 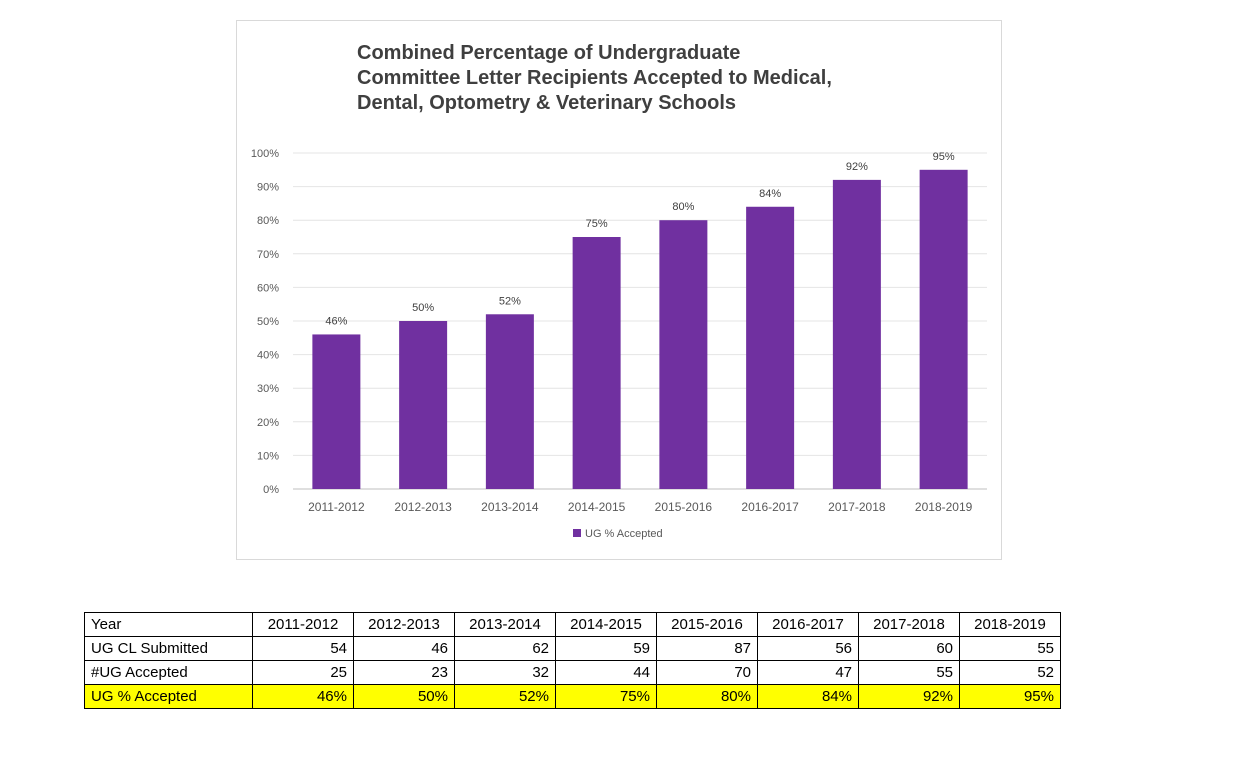 I want to click on table-cell: 46, so click(x=404, y=648).